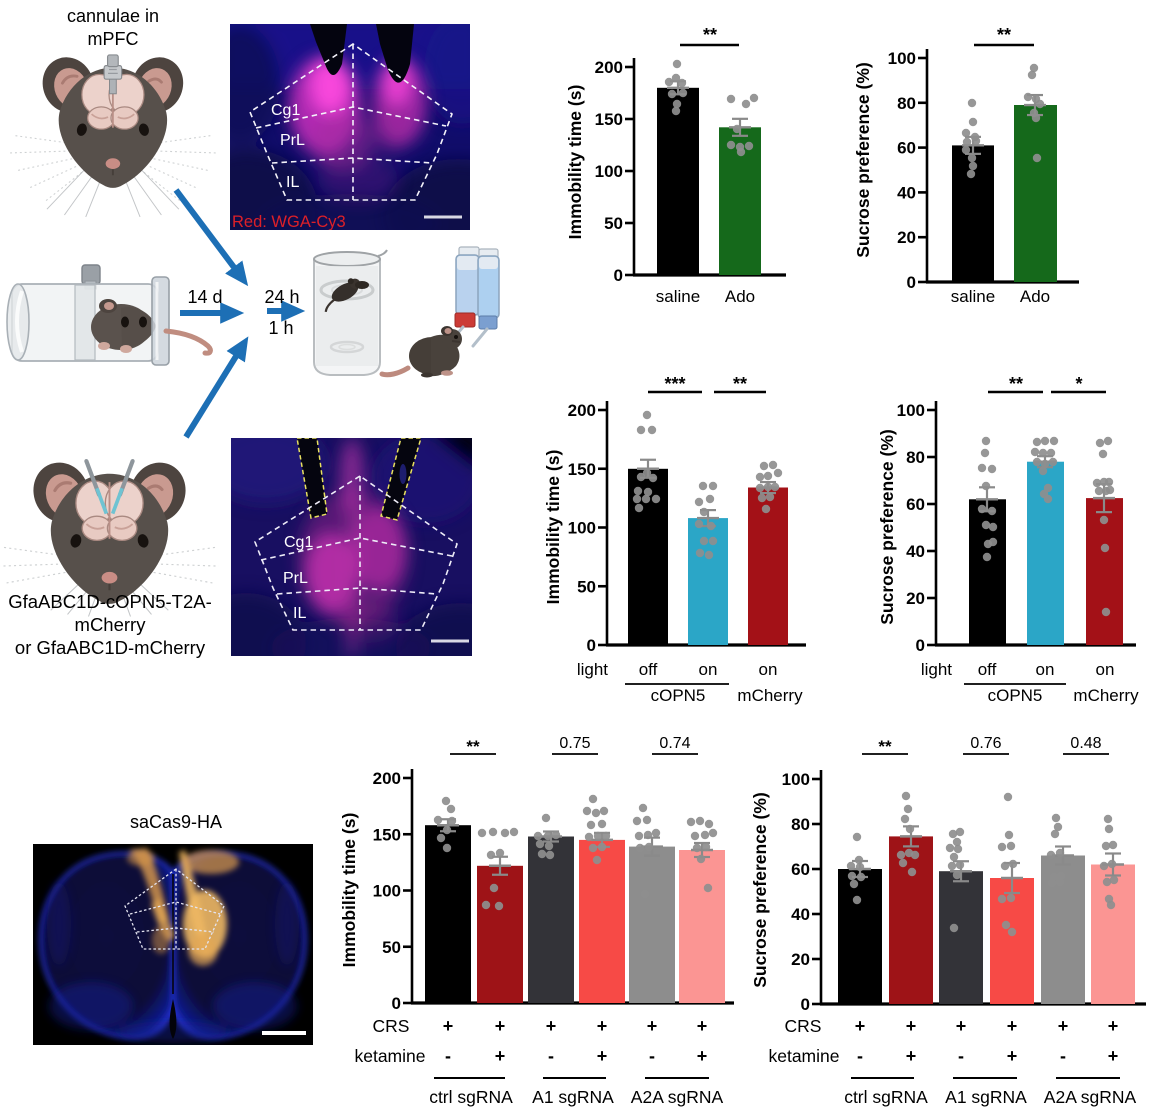 This screenshot has height=1117, width=1172. What do you see at coordinates (391, 1026) in the screenshot?
I see `svg-text: CRS` at bounding box center [391, 1026].